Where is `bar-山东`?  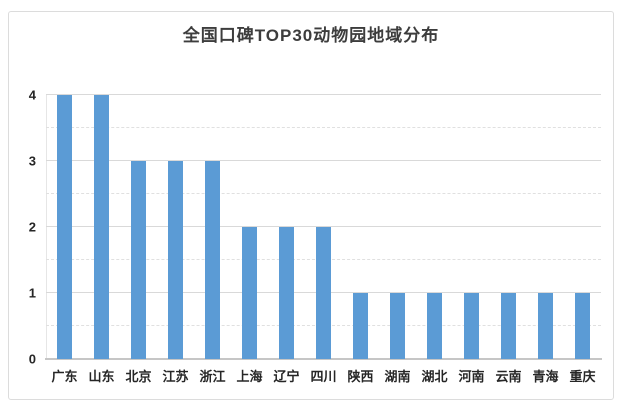
bar-山东 is located at coordinates (101, 227).